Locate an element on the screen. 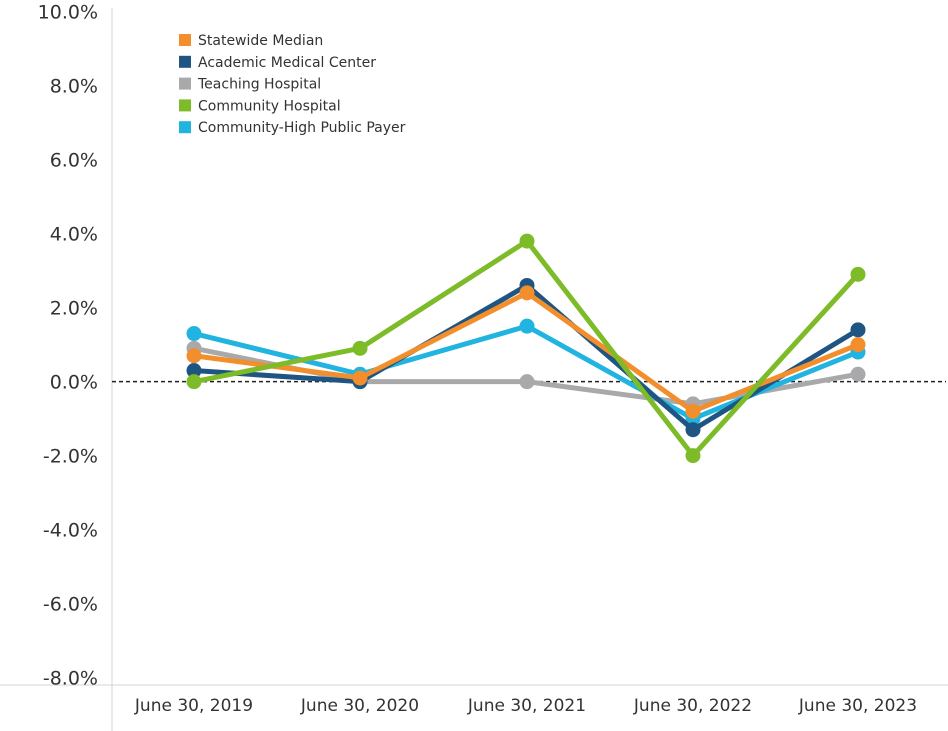 The height and width of the screenshot is (731, 948). legend-item: Teaching Hospital is located at coordinates (250, 85).